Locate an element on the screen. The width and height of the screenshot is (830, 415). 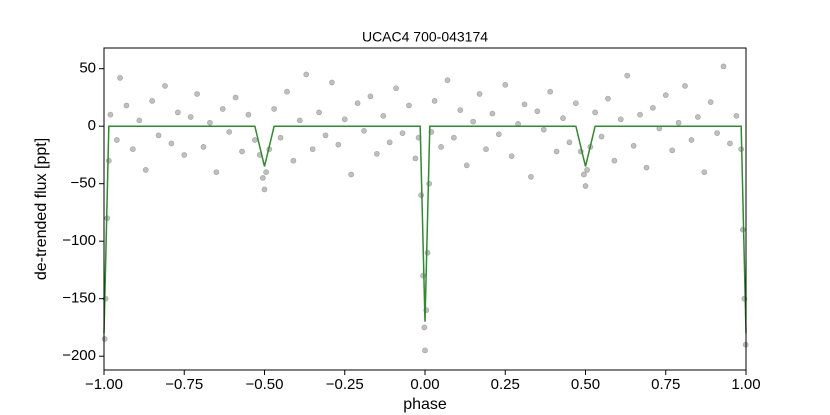
x-axis-label: phase is located at coordinates (425, 404).